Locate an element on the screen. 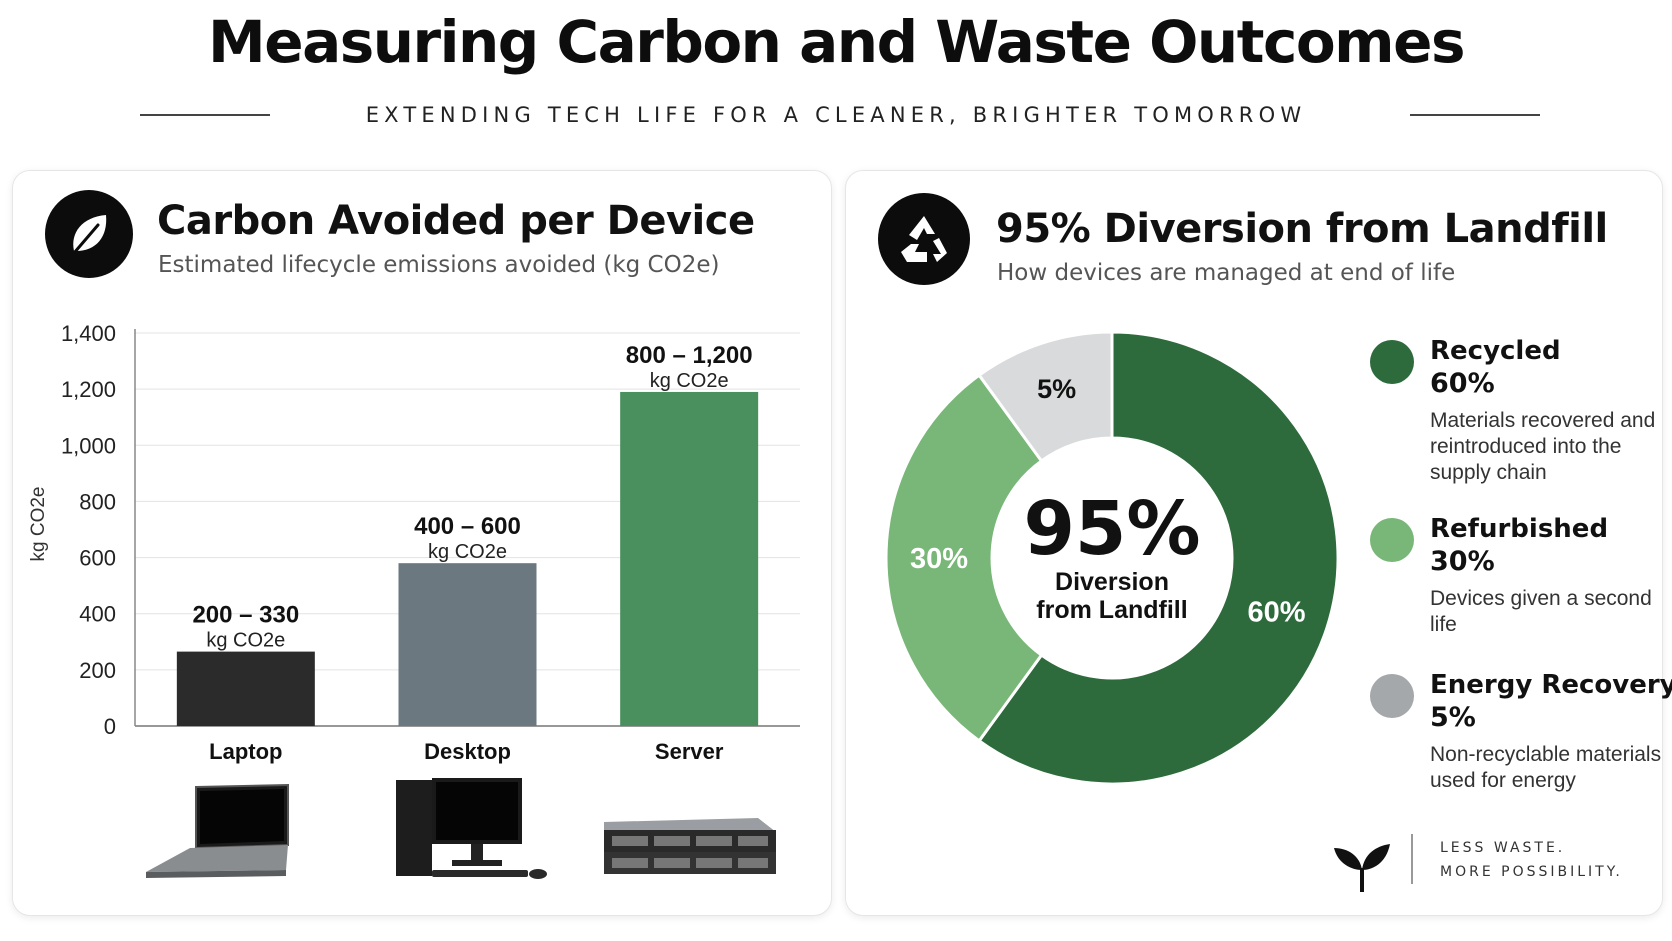 The height and width of the screenshot is (941, 1672). legend-dot-refurbished is located at coordinates (1392, 540).